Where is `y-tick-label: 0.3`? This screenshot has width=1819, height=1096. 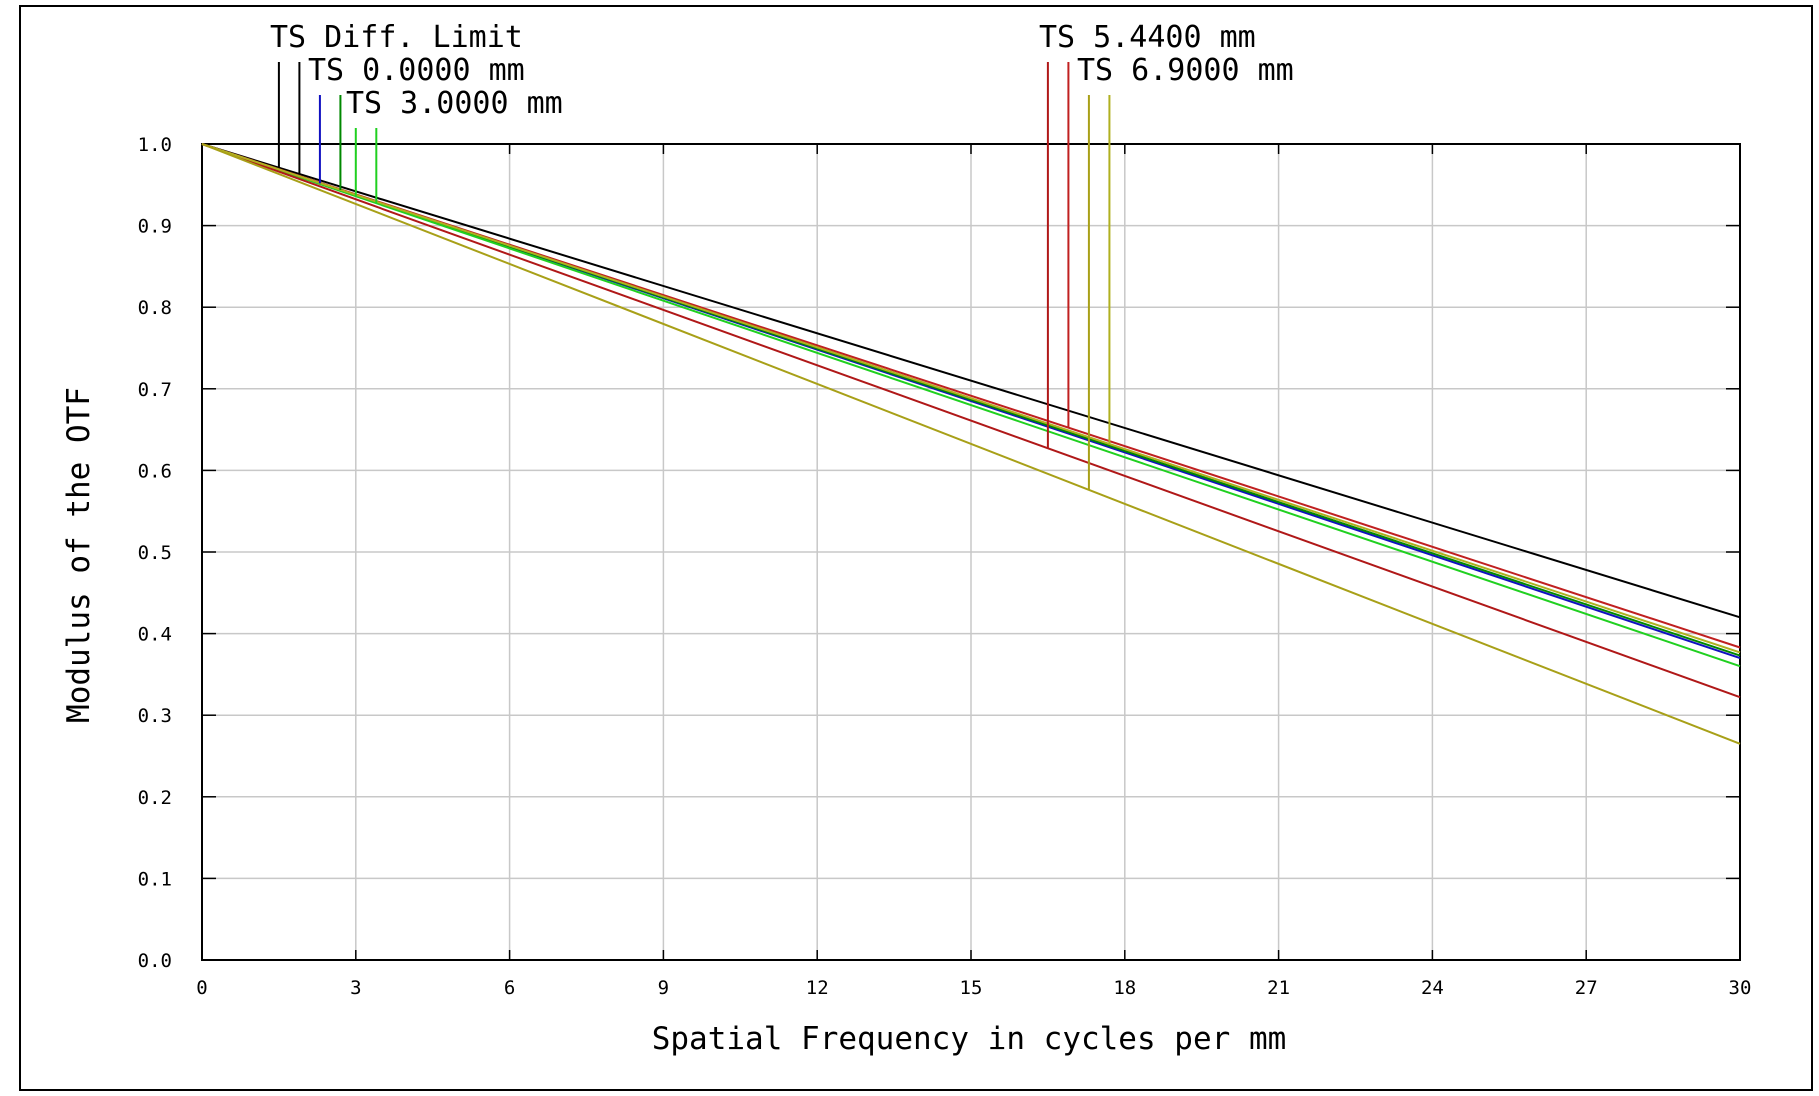 y-tick-label: 0.3 is located at coordinates (155, 716).